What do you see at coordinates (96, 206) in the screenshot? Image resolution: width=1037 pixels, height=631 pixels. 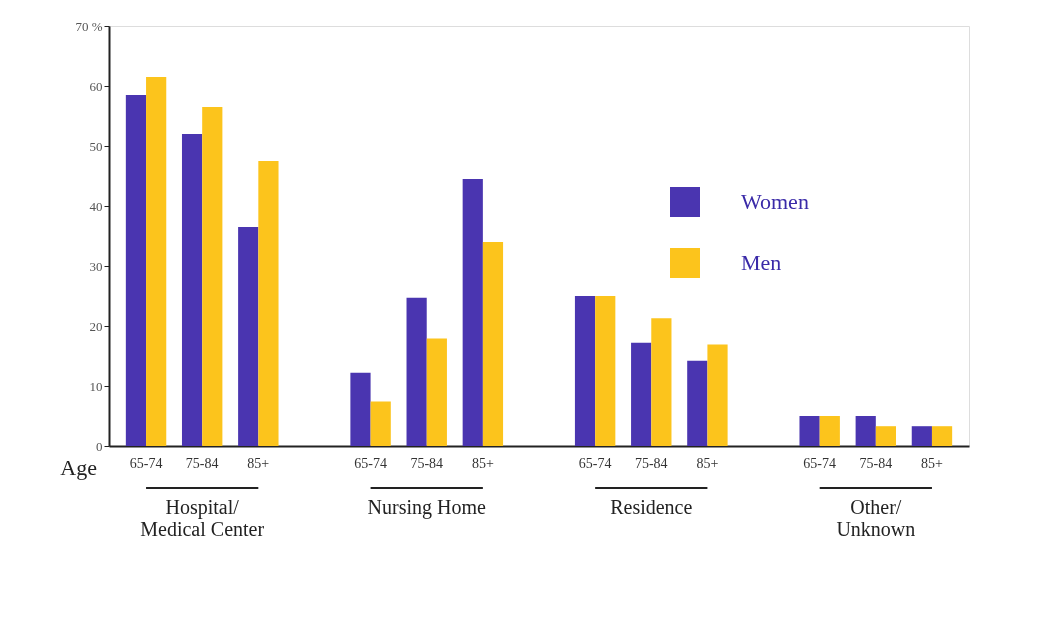 I see `y-tick-label: 40` at bounding box center [96, 206].